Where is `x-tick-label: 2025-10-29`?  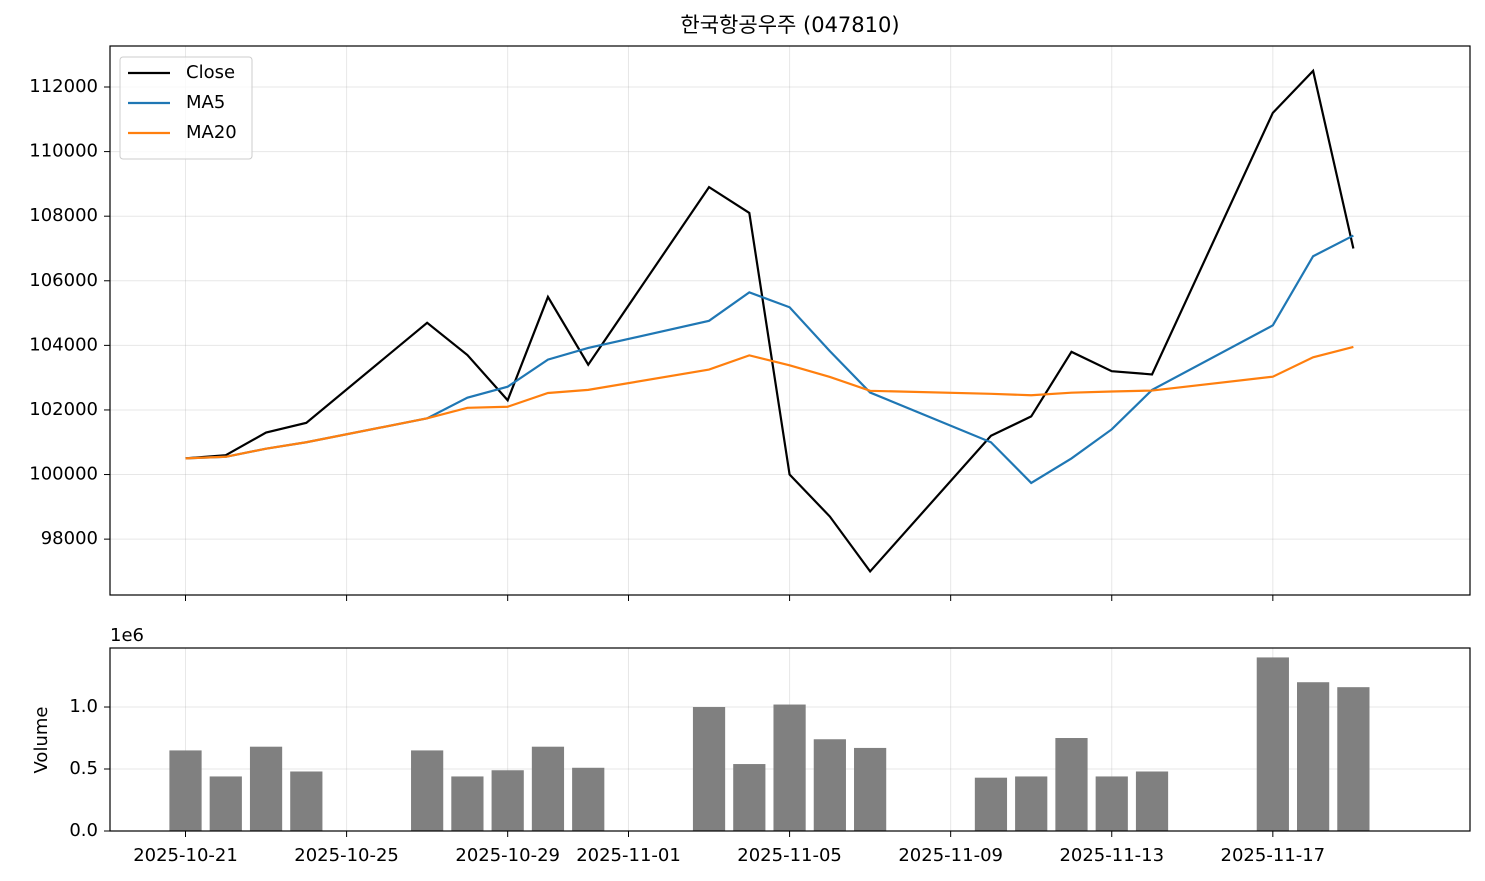
x-tick-label: 2025-10-29 is located at coordinates (507, 855).